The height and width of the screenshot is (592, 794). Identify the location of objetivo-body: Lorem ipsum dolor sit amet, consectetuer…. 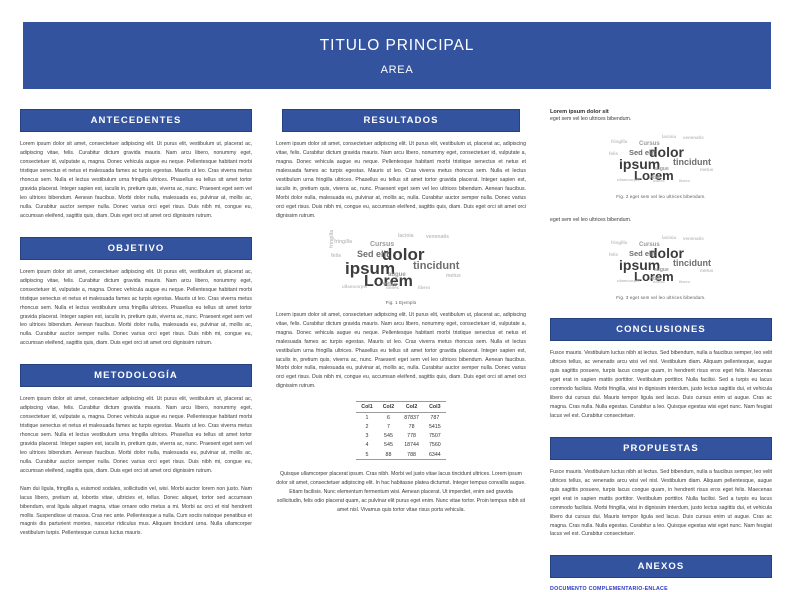
(136, 307).